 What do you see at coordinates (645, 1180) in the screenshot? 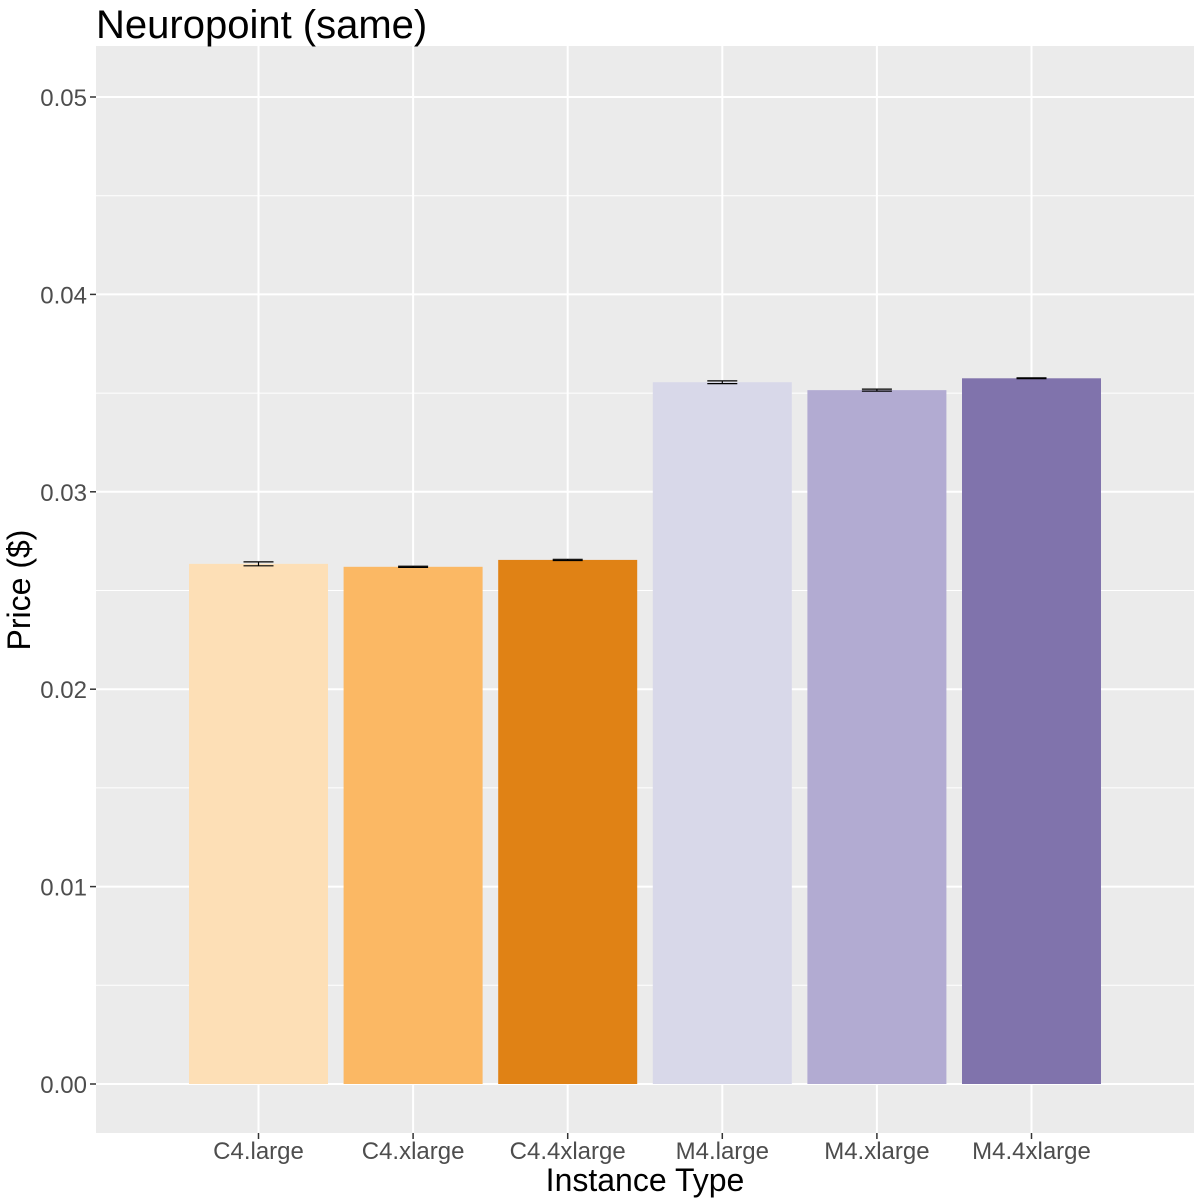
I see `x-axis-title: Instance Type` at bounding box center [645, 1180].